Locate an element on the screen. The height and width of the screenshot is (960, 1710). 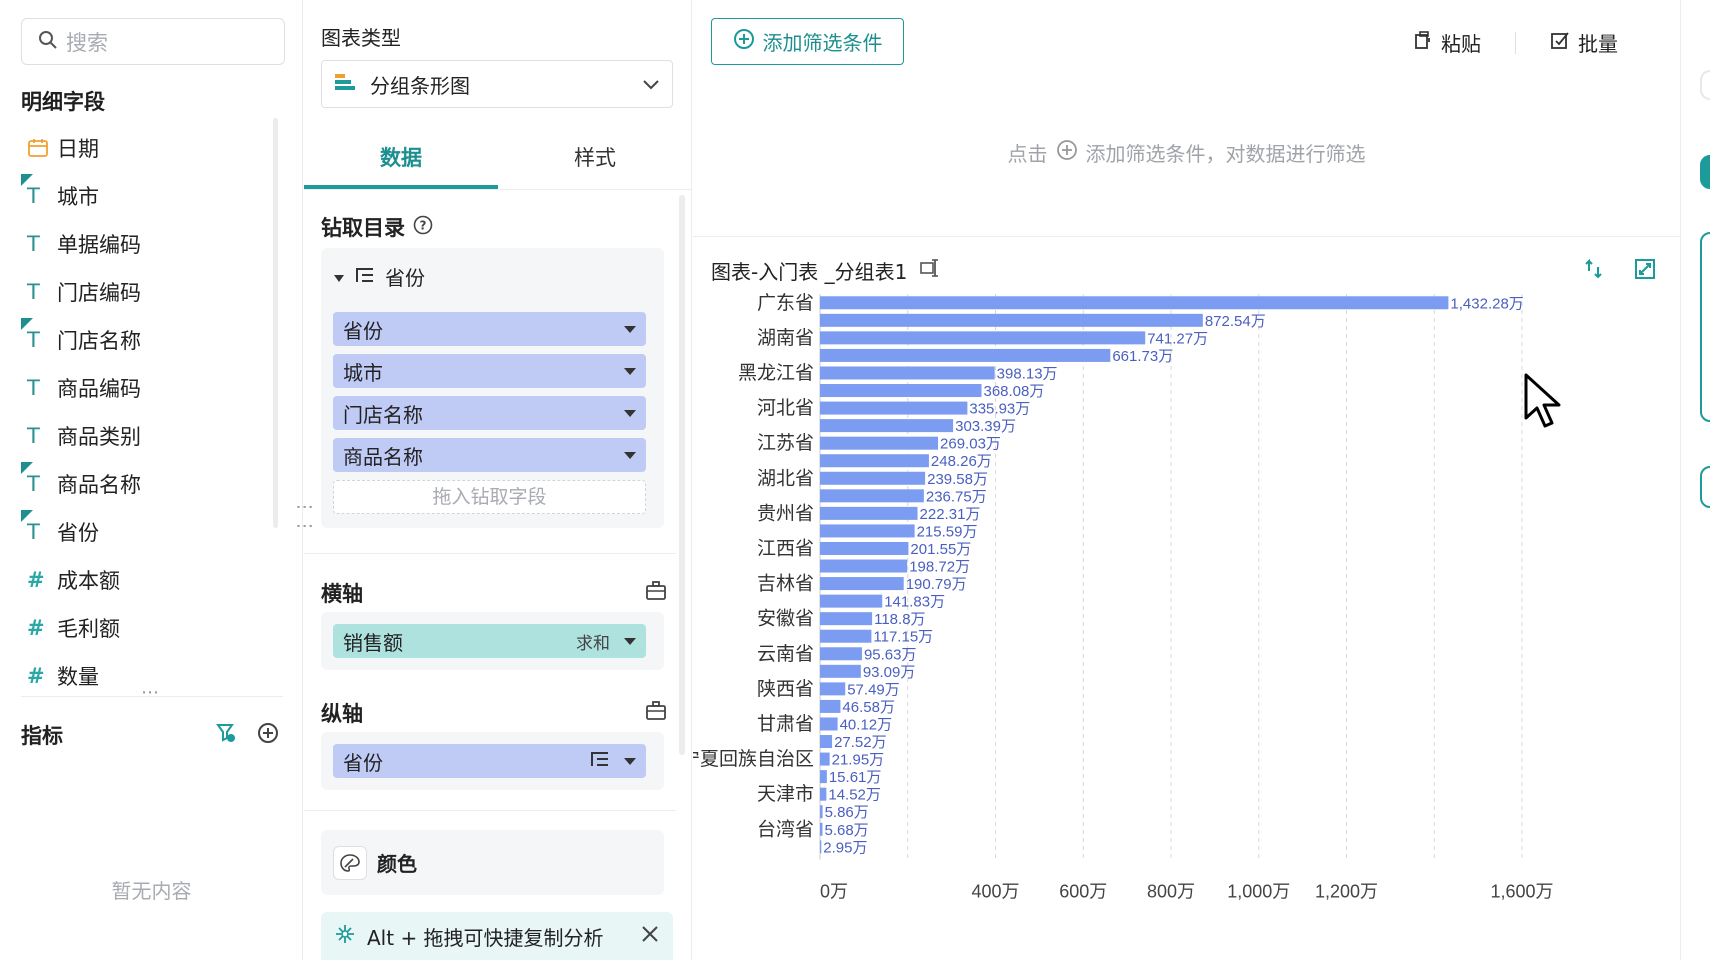
bar-value-label: 741.27万 is located at coordinates (1177, 338).